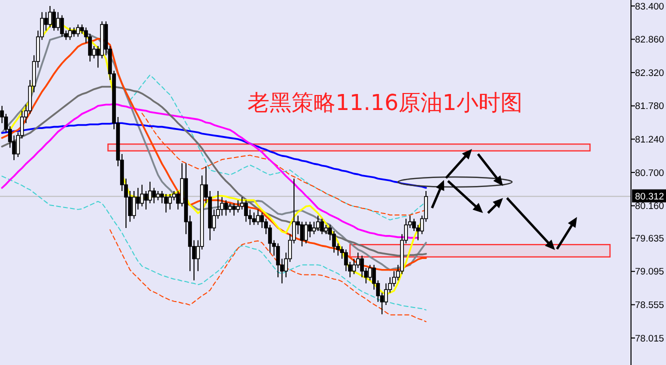 The width and height of the screenshot is (666, 365). Describe the element at coordinates (649, 6) in the screenshot. I see `y-tick-label: 83.400` at that location.